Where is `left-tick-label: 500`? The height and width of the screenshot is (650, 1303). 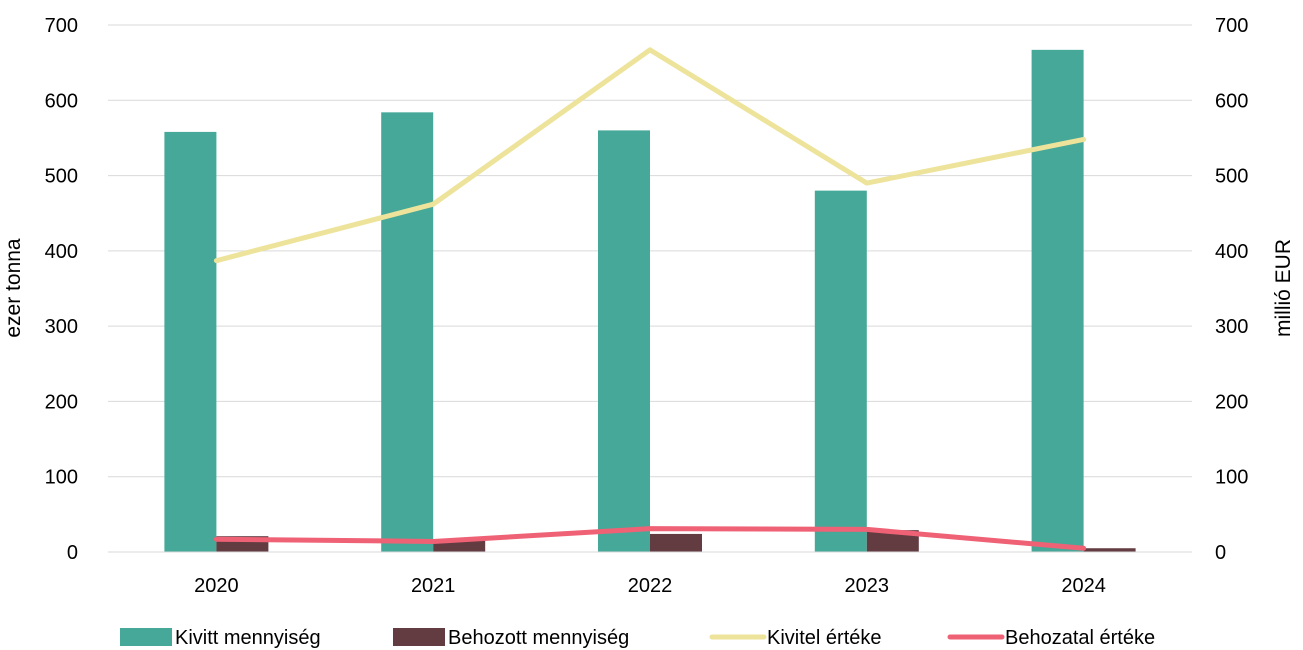
left-tick-label: 500 is located at coordinates (61, 177).